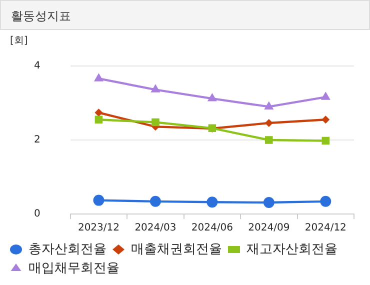  I want to click on y-tick-label: 4, so click(37, 66).